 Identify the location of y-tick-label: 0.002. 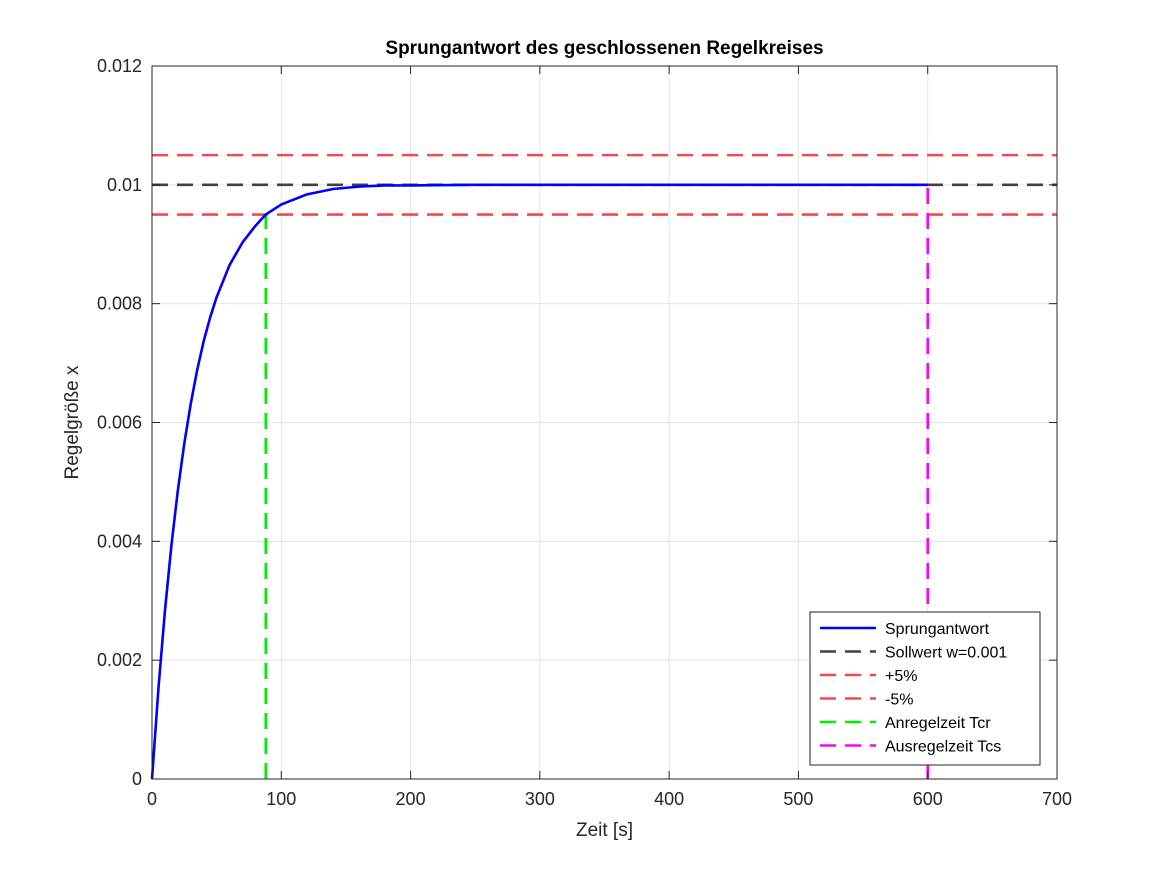
(119, 660).